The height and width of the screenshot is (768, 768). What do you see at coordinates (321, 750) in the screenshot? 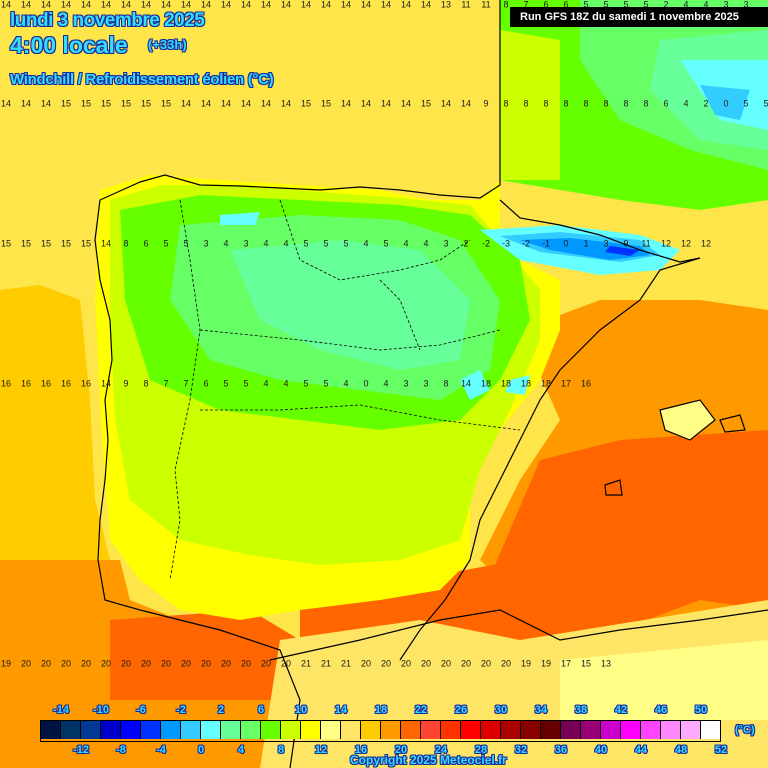
I see `legend-label-bottom: 12` at bounding box center [321, 750].